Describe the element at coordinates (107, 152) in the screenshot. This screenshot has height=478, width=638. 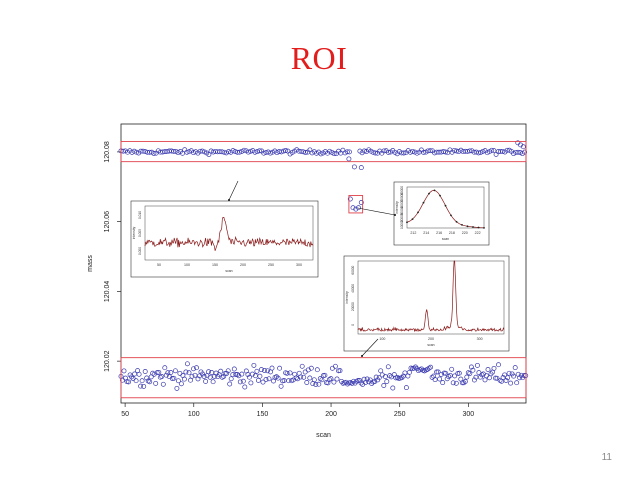
I see `y-tick-label: 120.08` at that location.